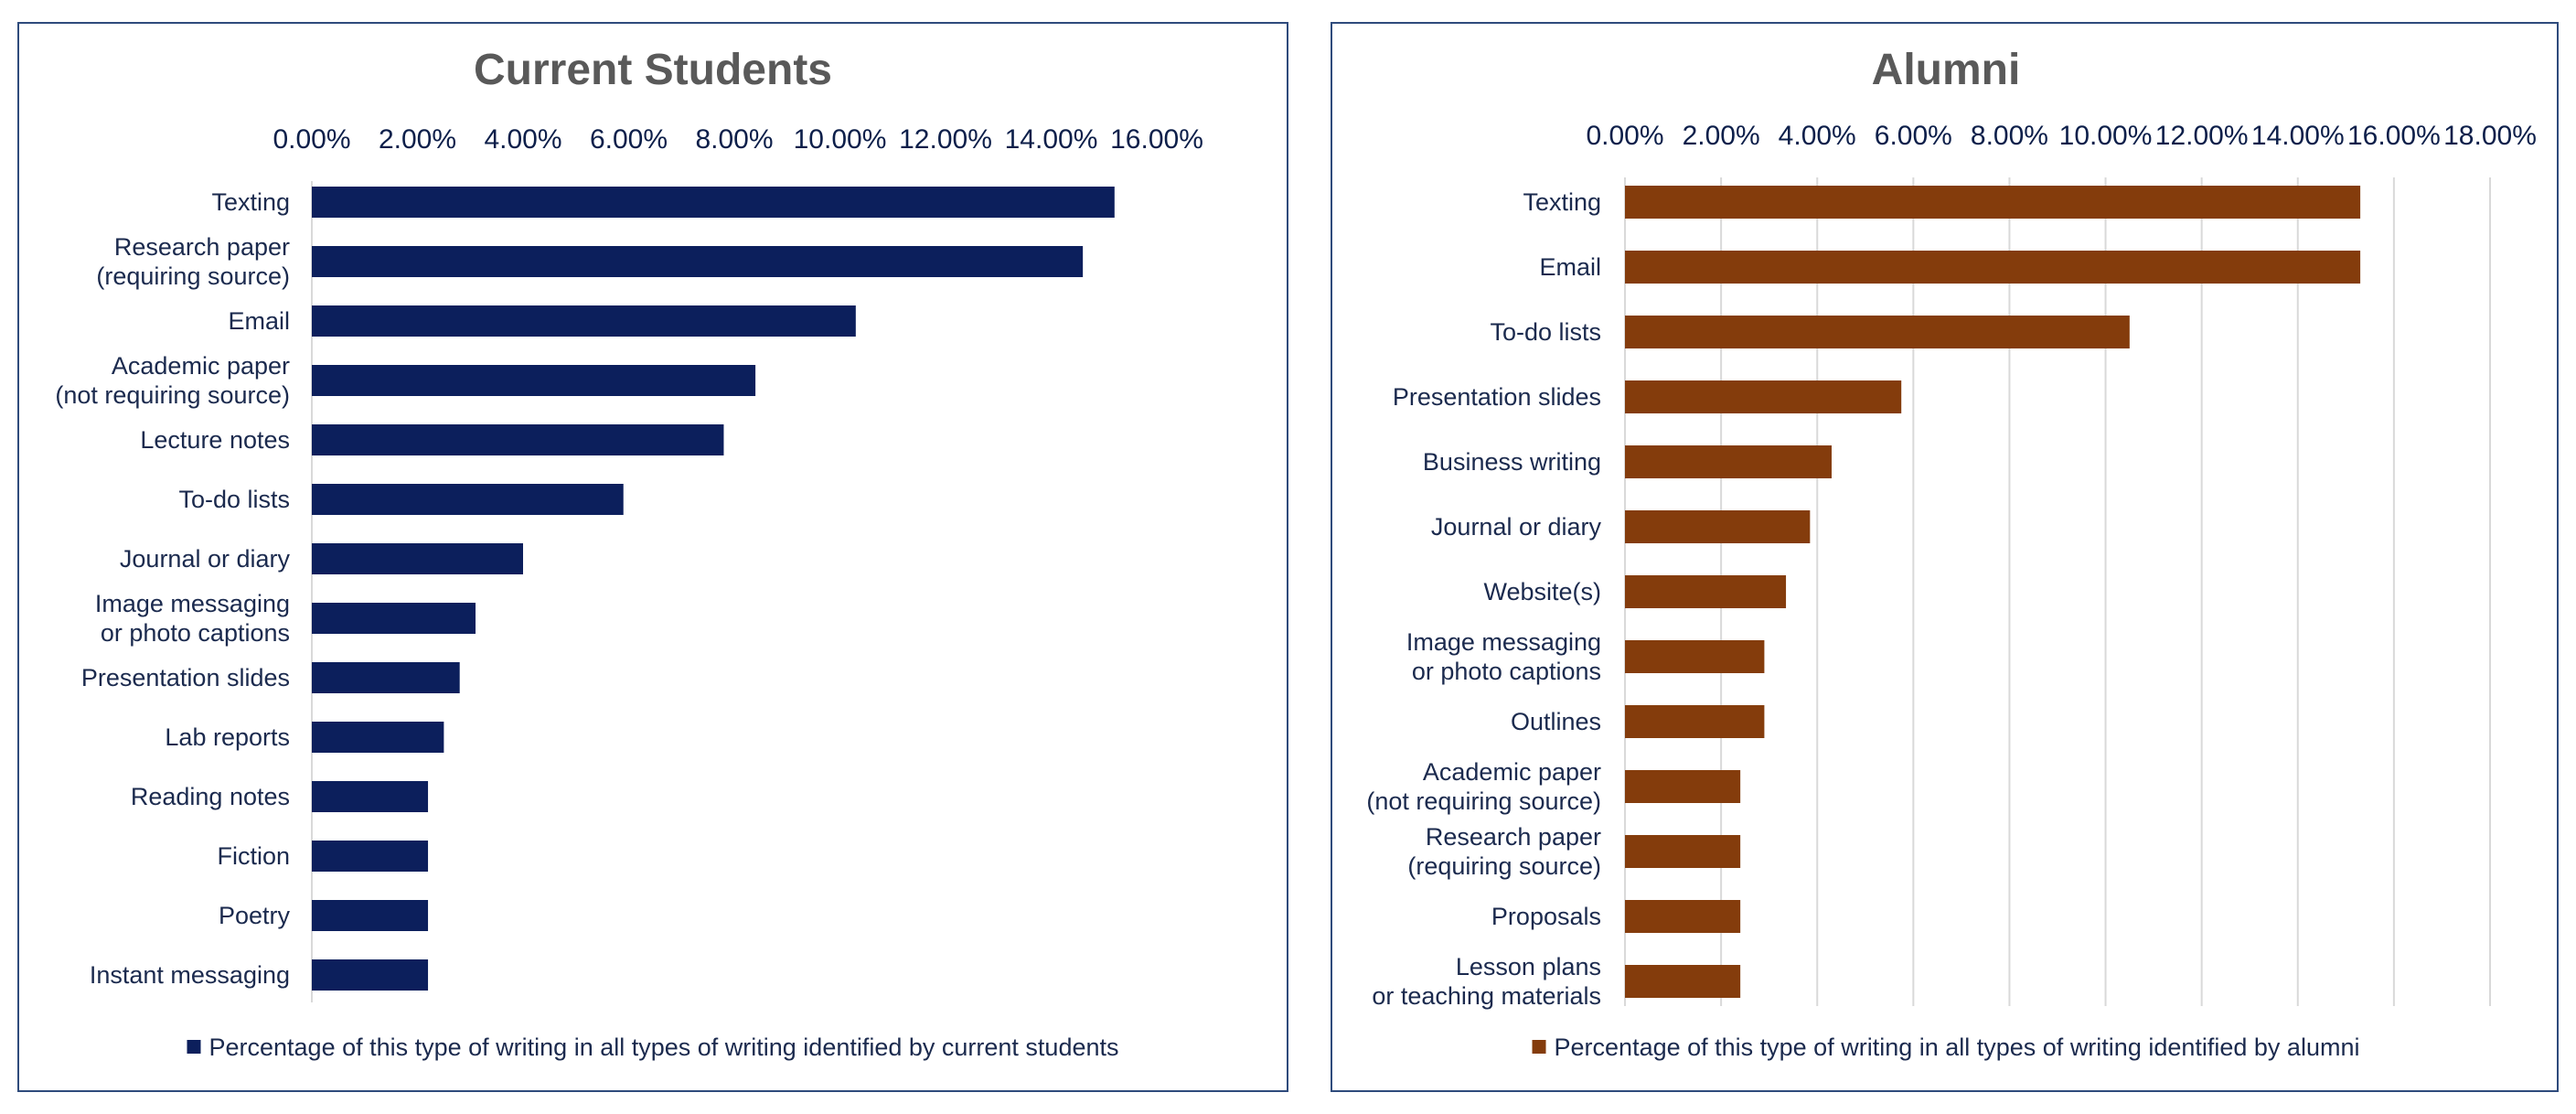 The height and width of the screenshot is (1114, 2576). I want to click on current-students-category-label: Presentation slides, so click(185, 677).